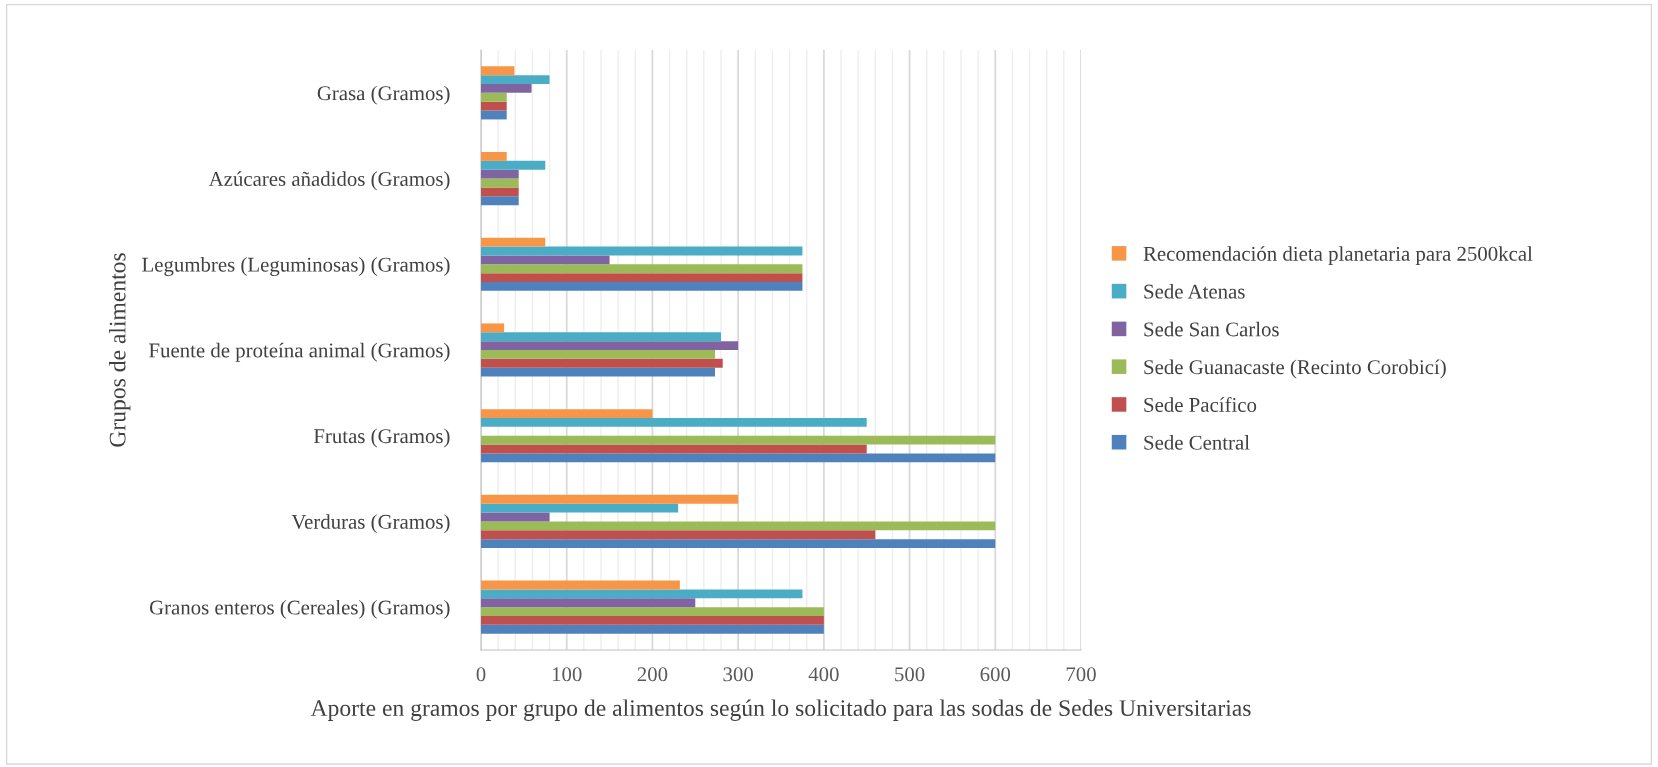  What do you see at coordinates (299, 609) in the screenshot?
I see `y-tick-label: Granos enteros (Cereales) (Gramos)` at bounding box center [299, 609].